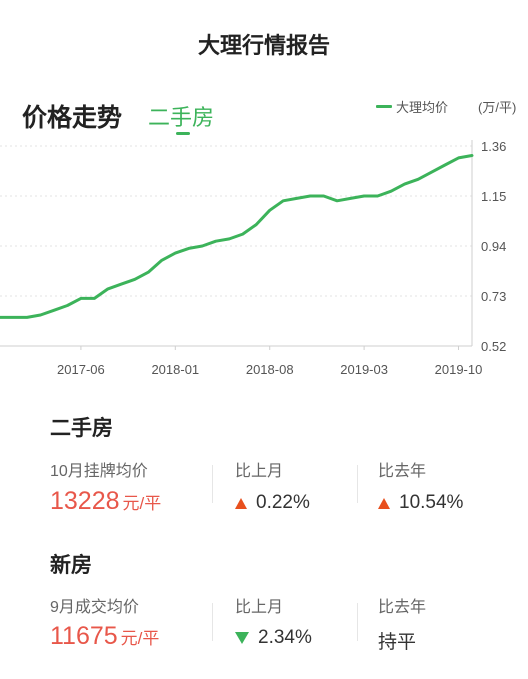 This screenshot has width=528, height=679. Describe the element at coordinates (81, 369) in the screenshot. I see `x-tick-label: 2017-06` at that location.